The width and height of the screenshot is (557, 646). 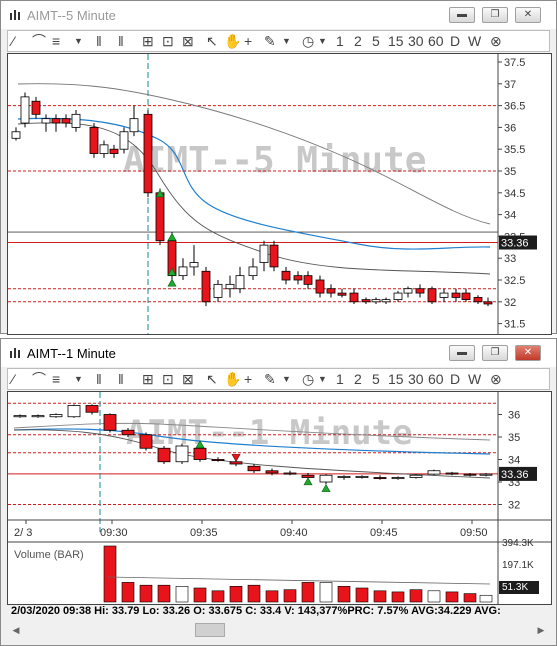 I want to click on volume-label: 197.1K, so click(x=518, y=565).